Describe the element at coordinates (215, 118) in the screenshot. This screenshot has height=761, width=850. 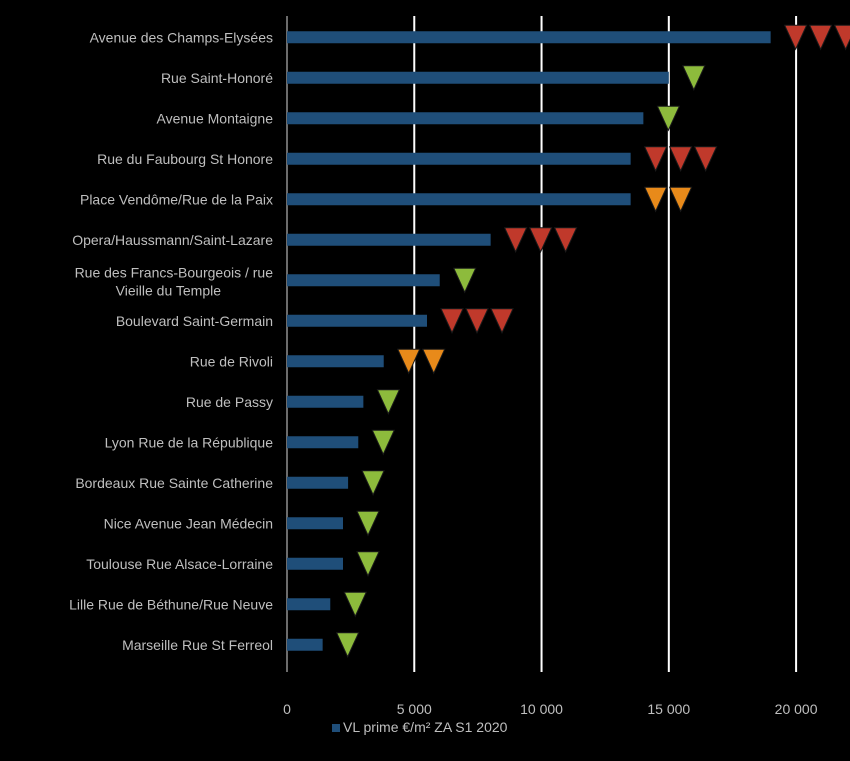
I see `category-label: Avenue Montaigne` at that location.